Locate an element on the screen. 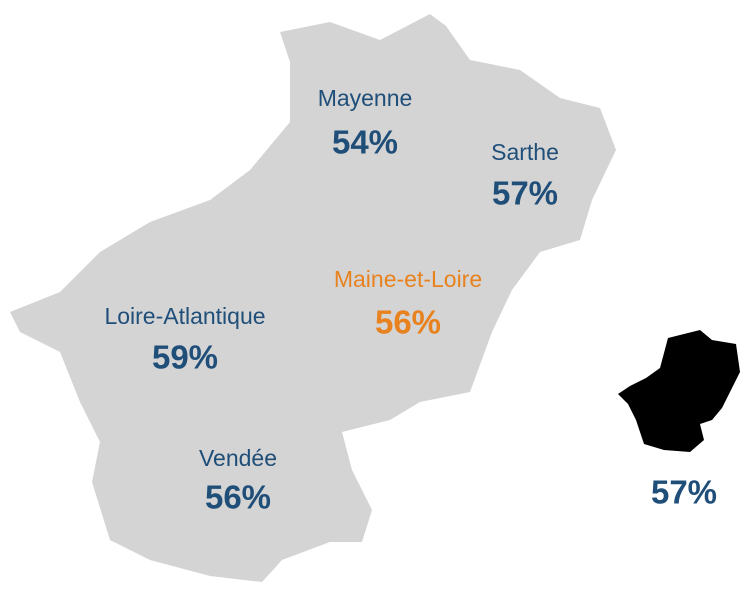 This screenshot has width=740, height=606. region-name: Sarthe is located at coordinates (525, 152).